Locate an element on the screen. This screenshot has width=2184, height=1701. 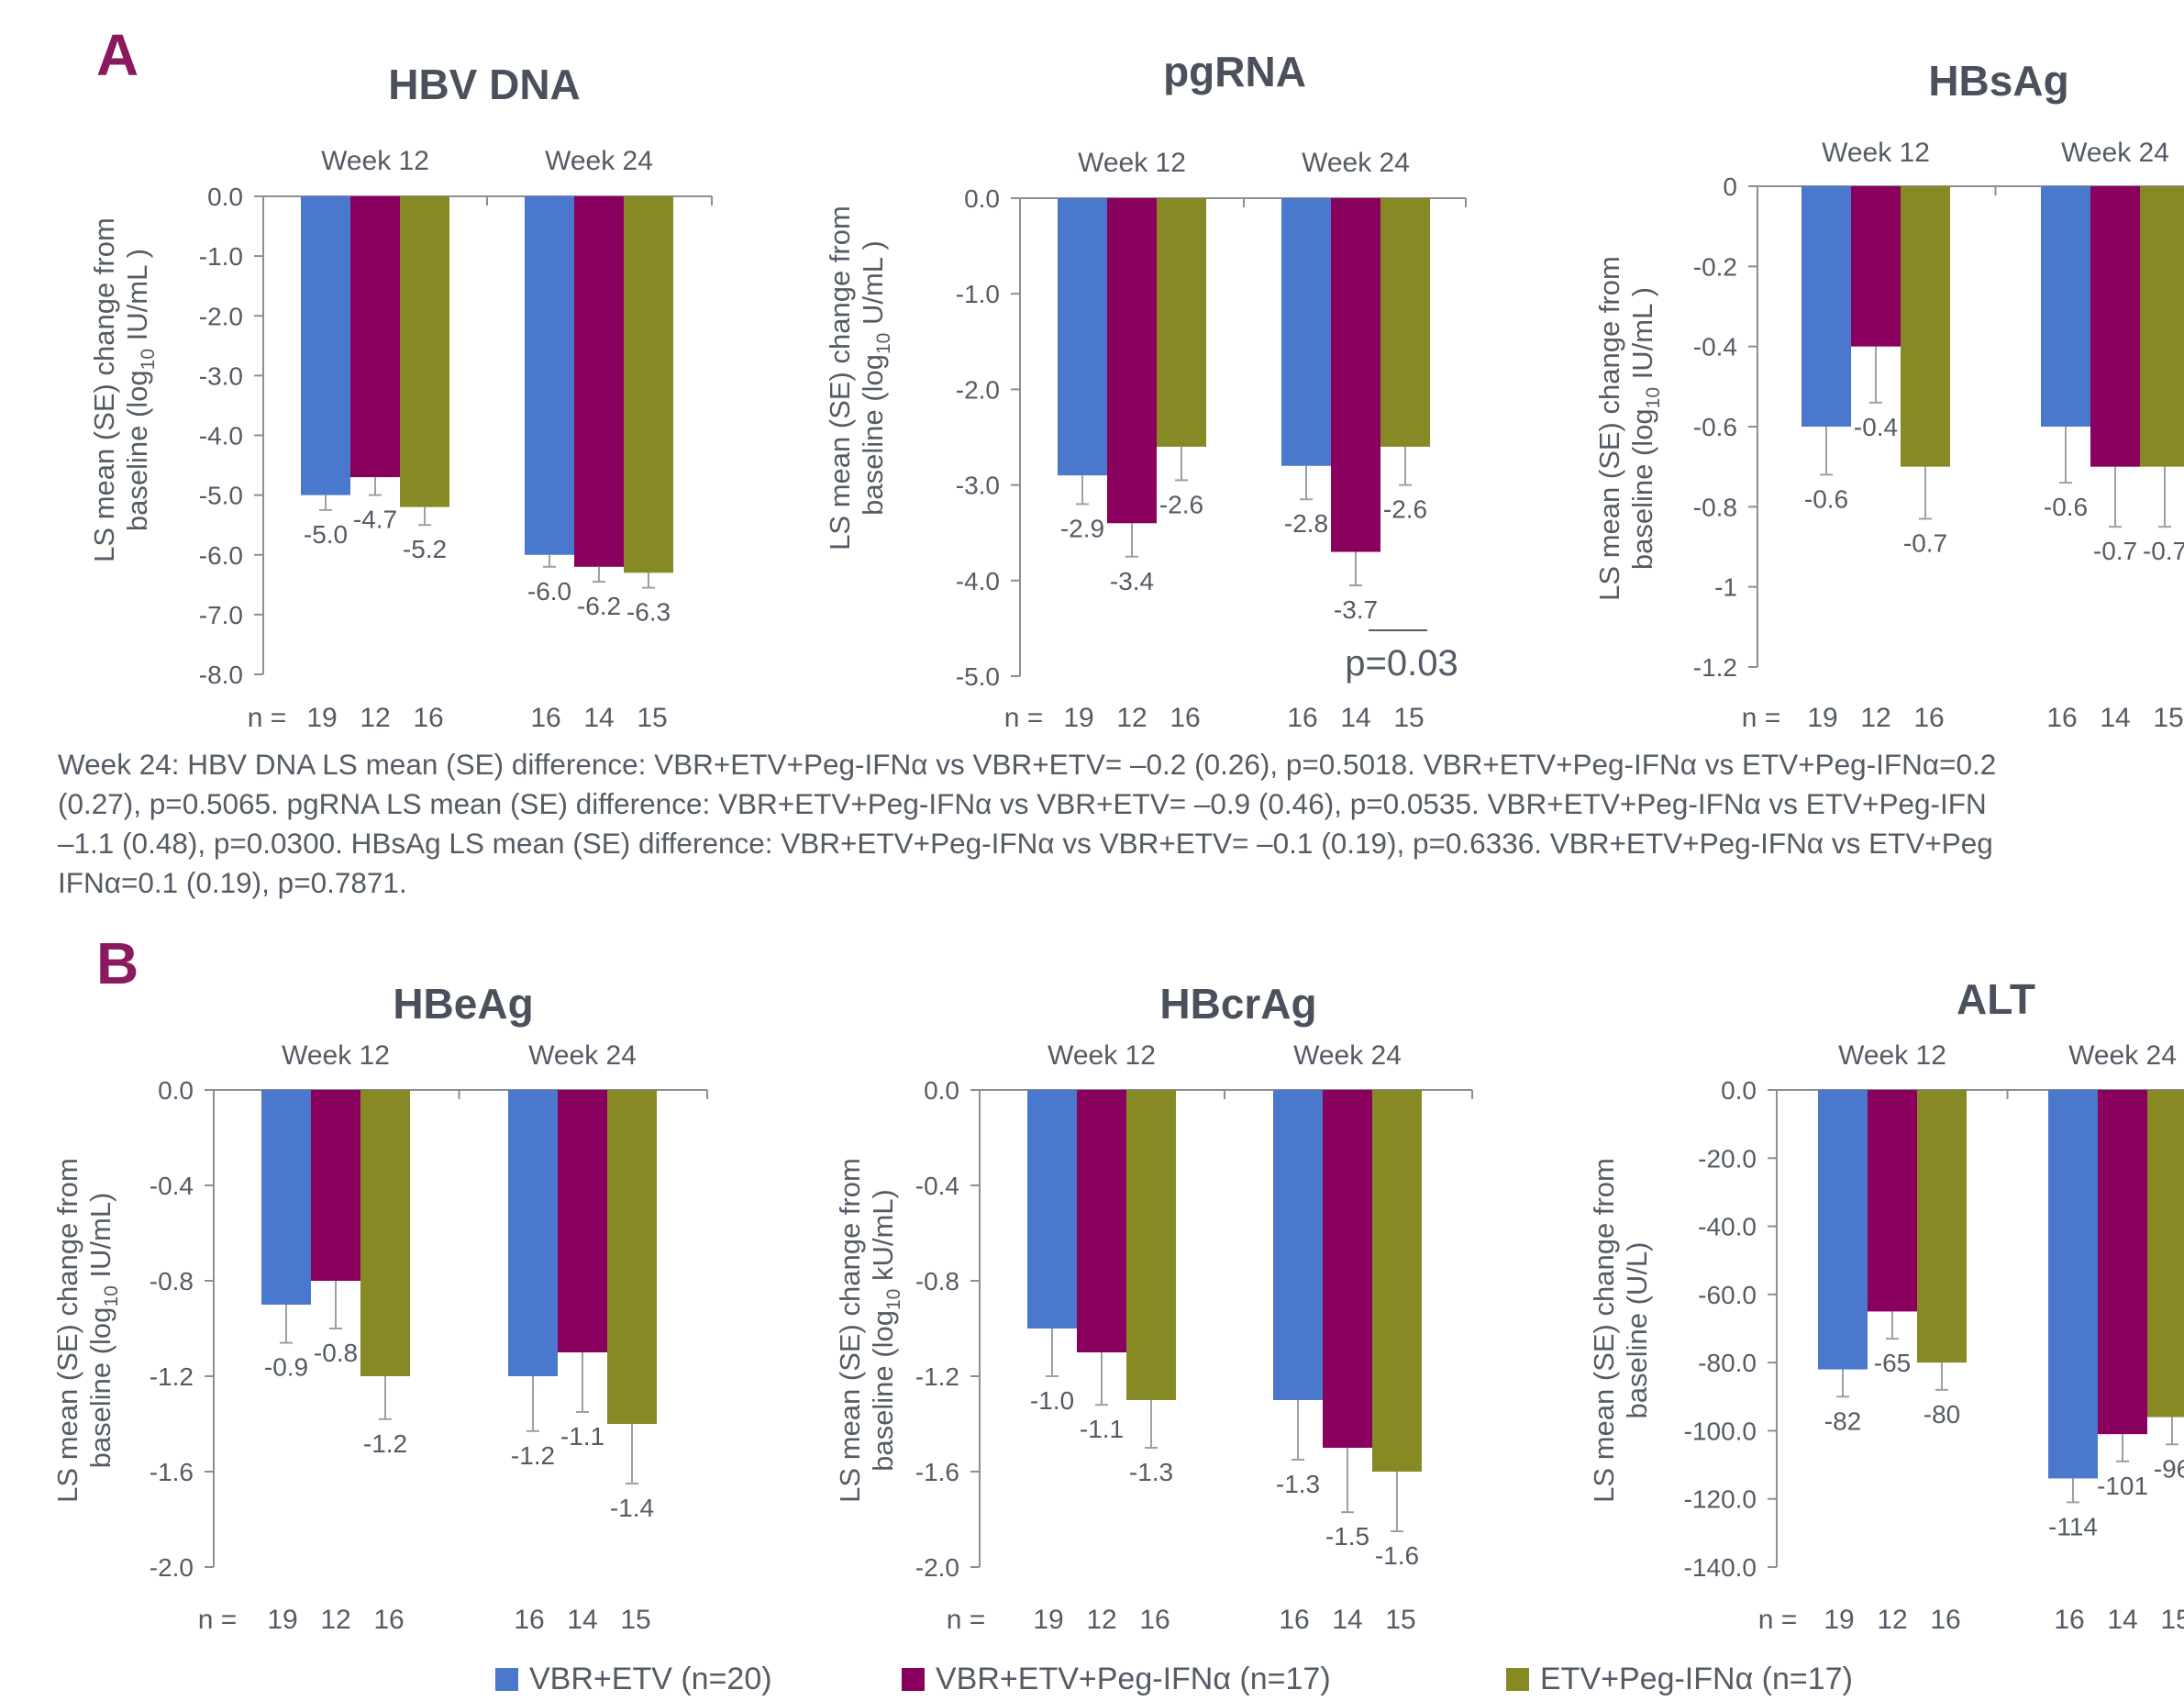
y-tick-label: -40.0 is located at coordinates (1727, 1227).